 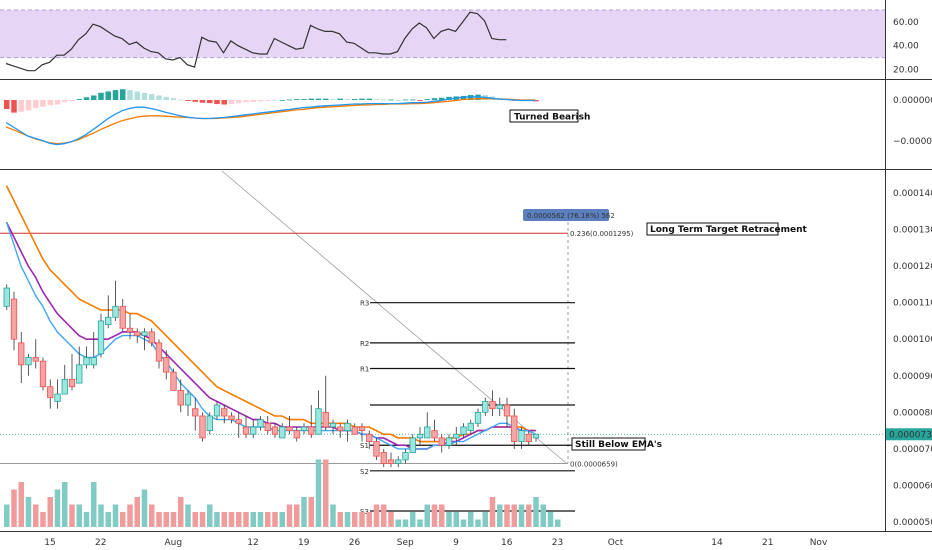 What do you see at coordinates (252, 543) in the screenshot?
I see `time-tick-label: 12` at bounding box center [252, 543].